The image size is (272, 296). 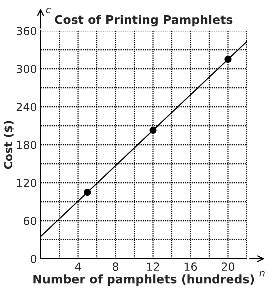 I want to click on x-tick-label: 20, so click(x=228, y=267).